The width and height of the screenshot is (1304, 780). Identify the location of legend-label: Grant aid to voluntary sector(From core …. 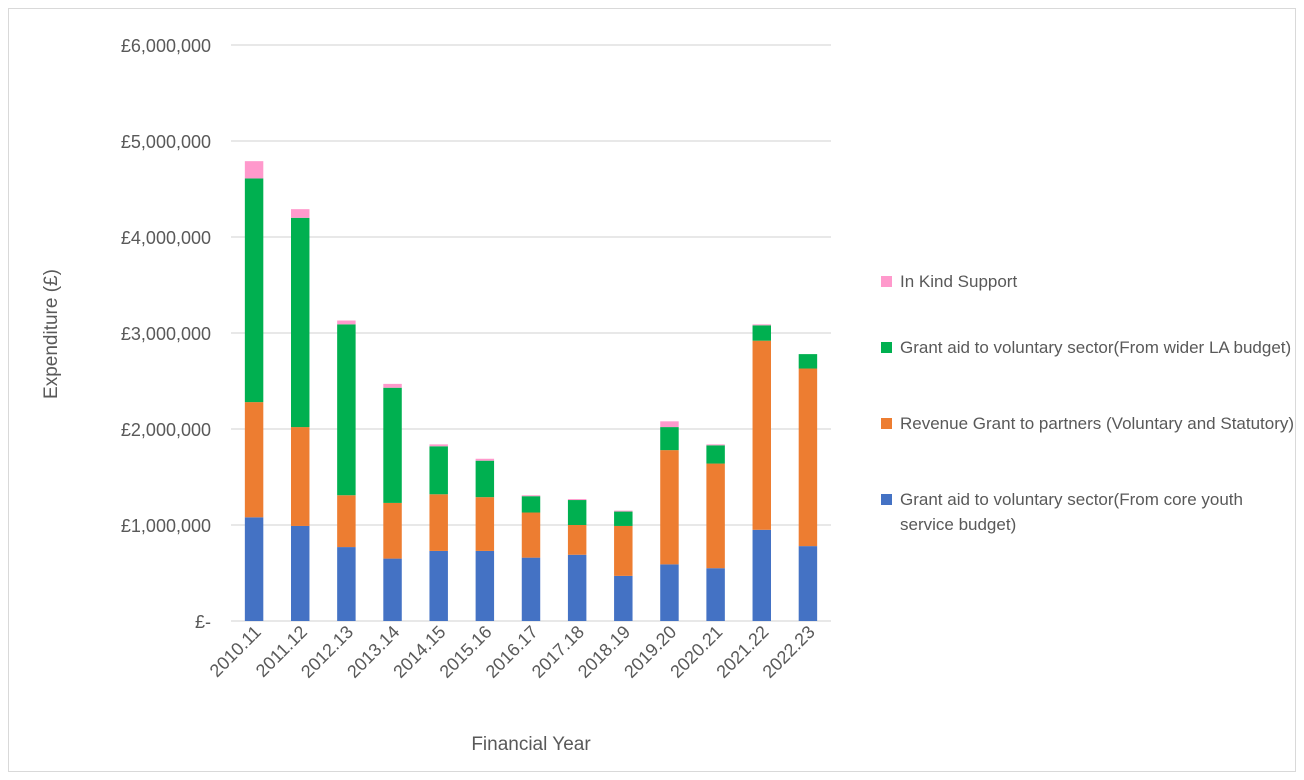
(1071, 512).